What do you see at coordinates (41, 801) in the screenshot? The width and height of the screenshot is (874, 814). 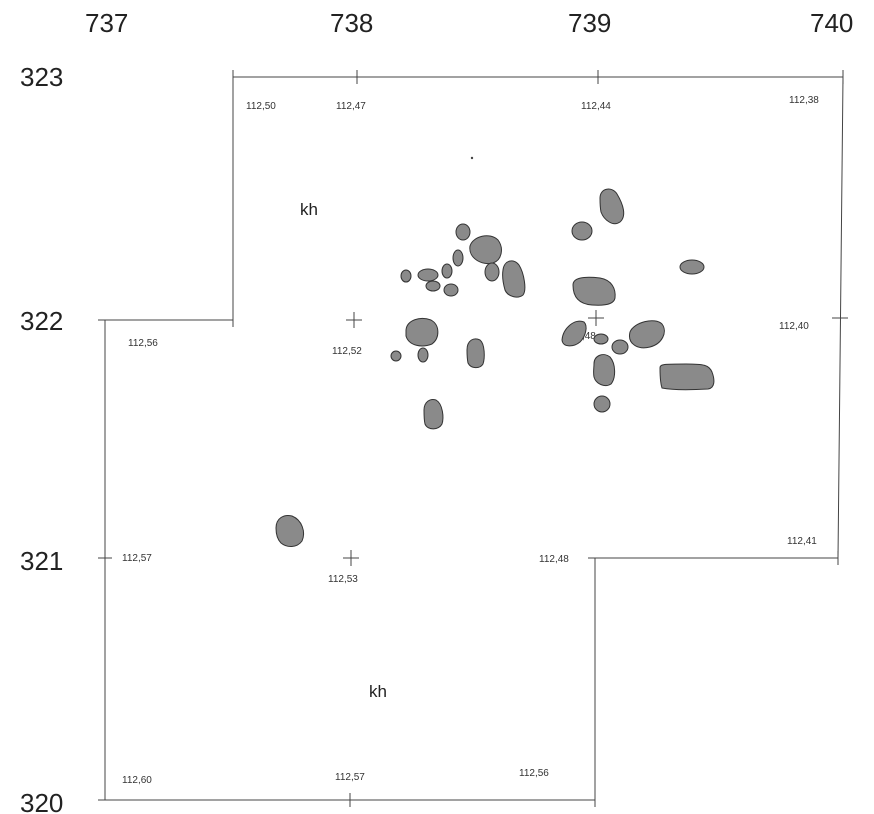 I see `grid-y-label: 320` at bounding box center [41, 801].